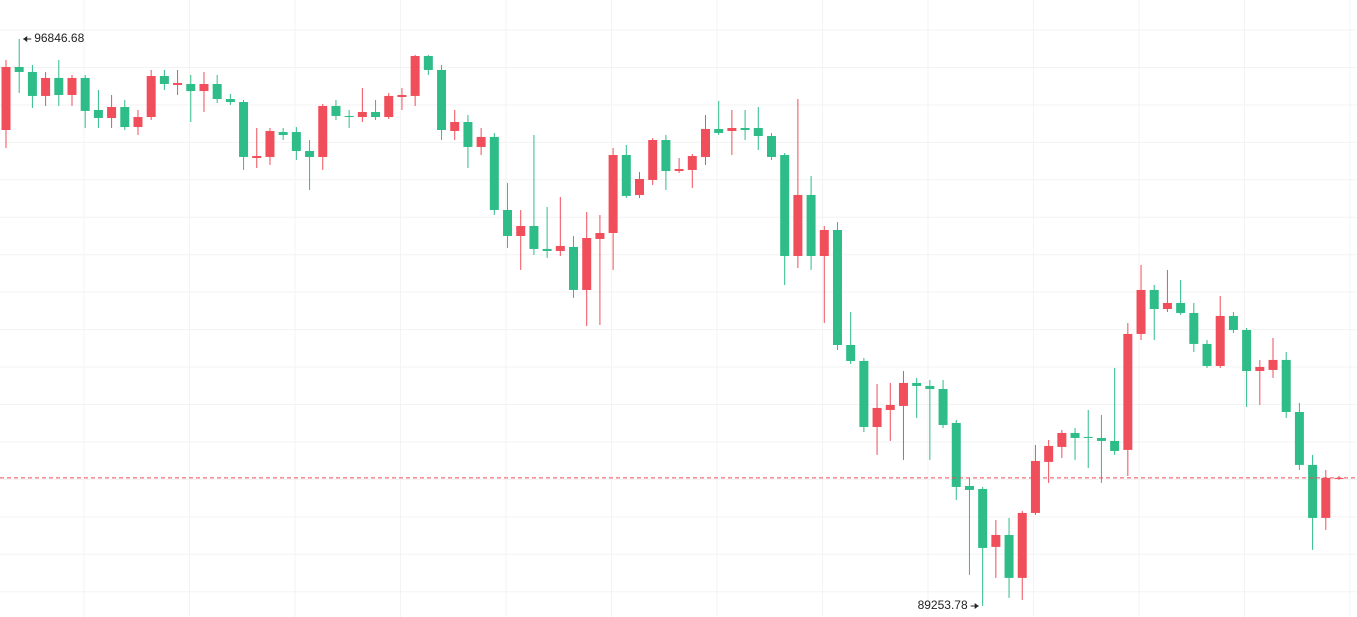 The image size is (1357, 617). What do you see at coordinates (943, 605) in the screenshot?
I see `low-label: 89253.78` at bounding box center [943, 605].